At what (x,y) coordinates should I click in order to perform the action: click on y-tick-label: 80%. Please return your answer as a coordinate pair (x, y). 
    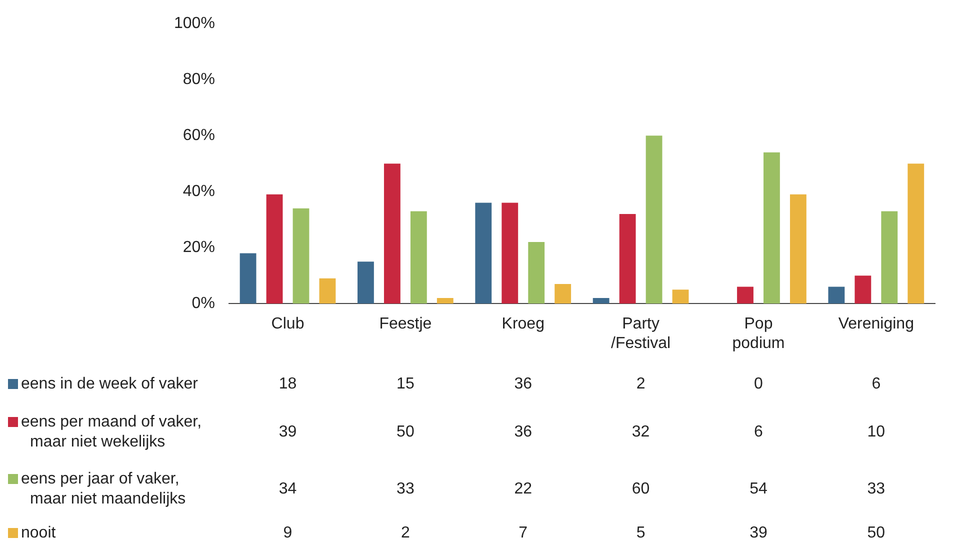
    Looking at the image, I should click on (198, 79).